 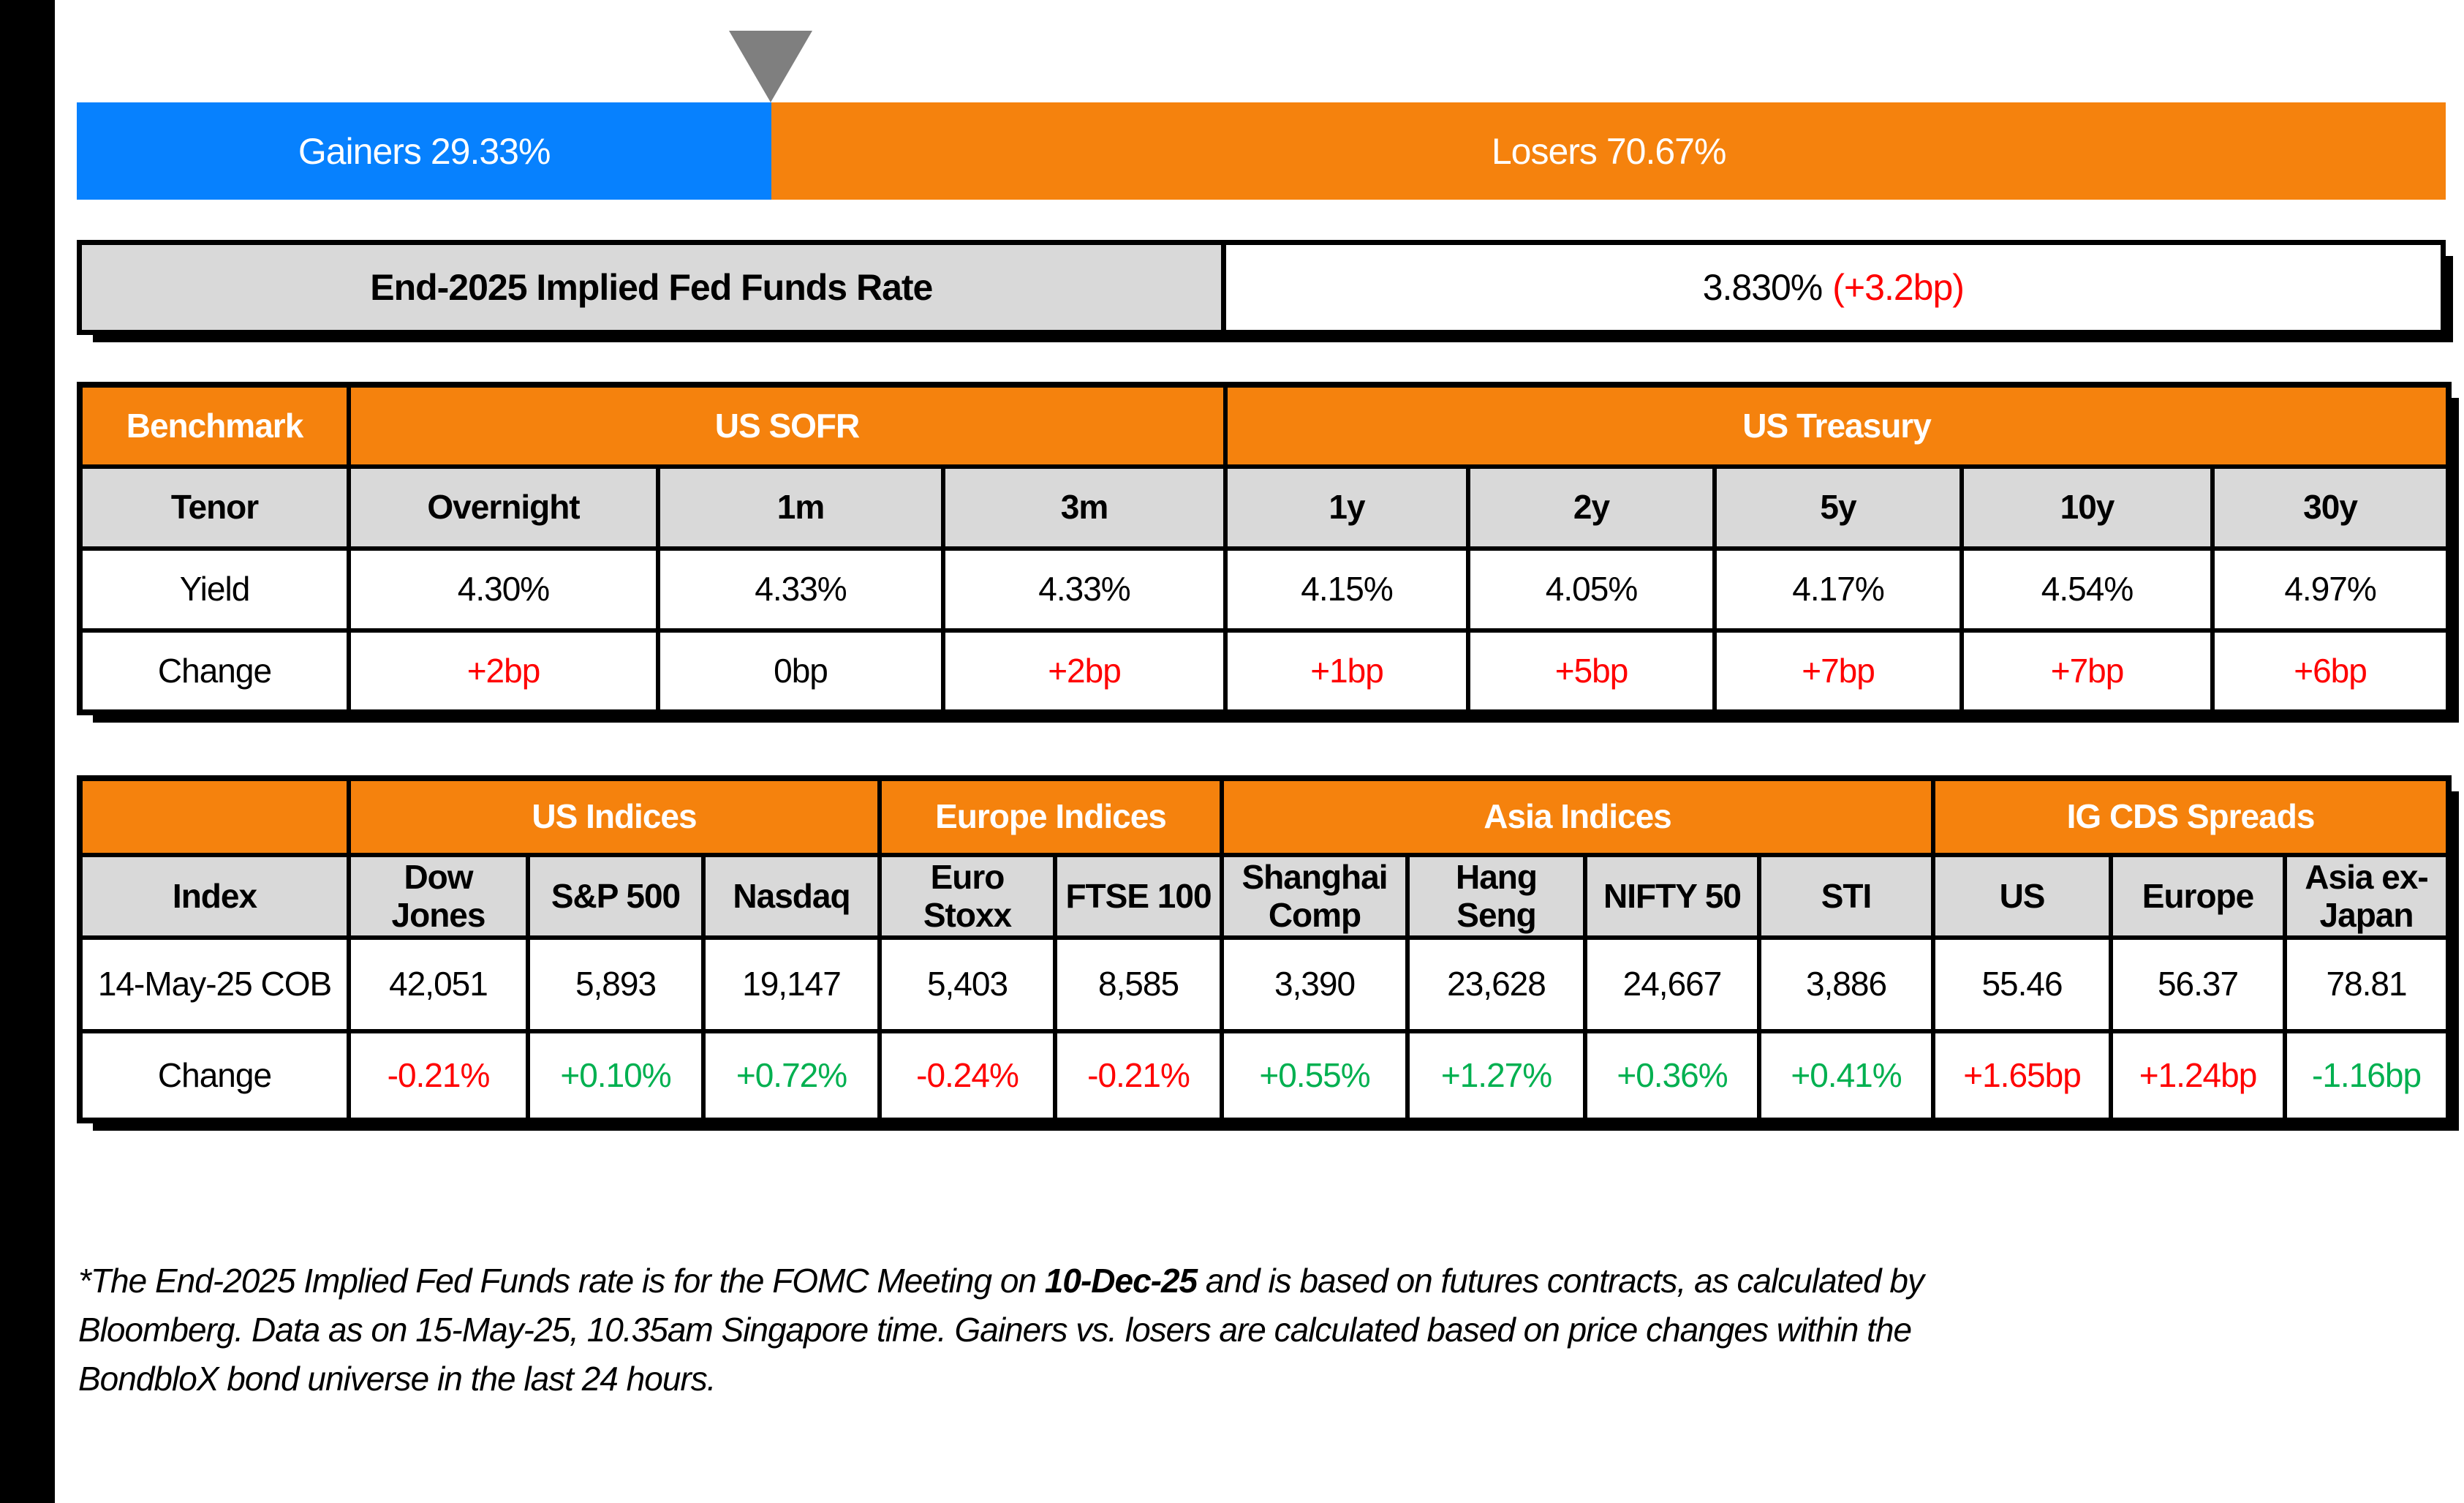 What do you see at coordinates (1899, 287) in the screenshot?
I see `fed-funds-change: (+3.2bp)` at bounding box center [1899, 287].